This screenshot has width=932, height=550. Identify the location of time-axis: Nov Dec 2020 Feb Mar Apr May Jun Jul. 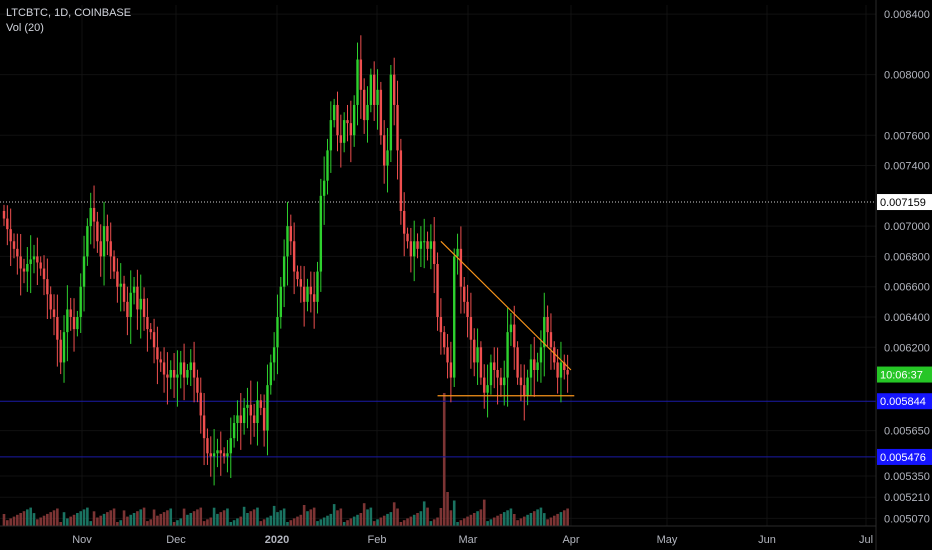
(472, 540).